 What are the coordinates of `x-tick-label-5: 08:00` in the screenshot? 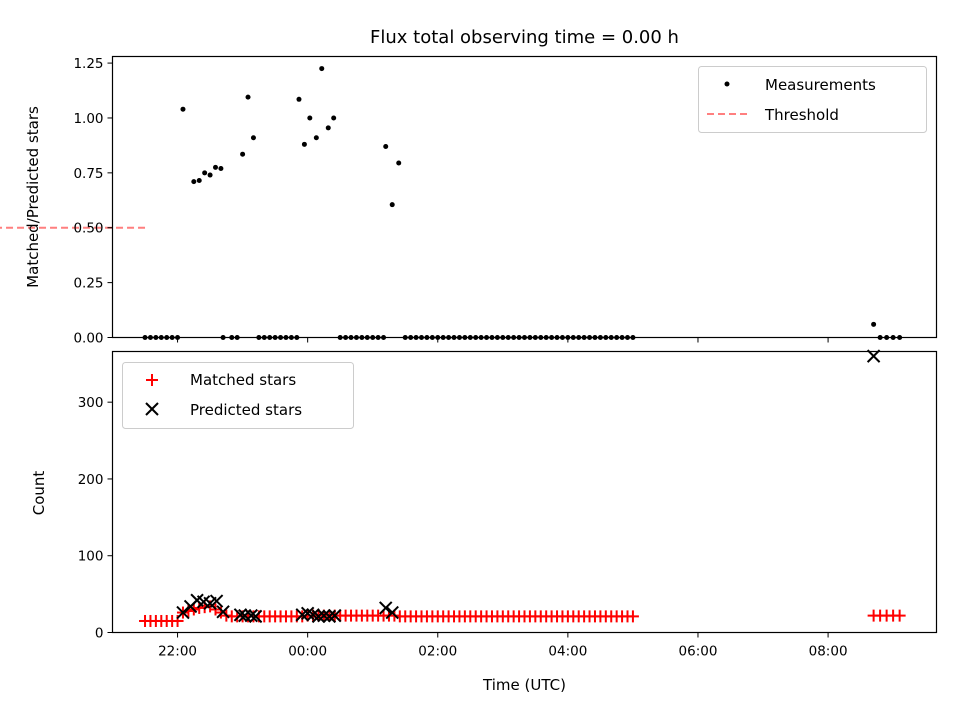 It's located at (828, 652).